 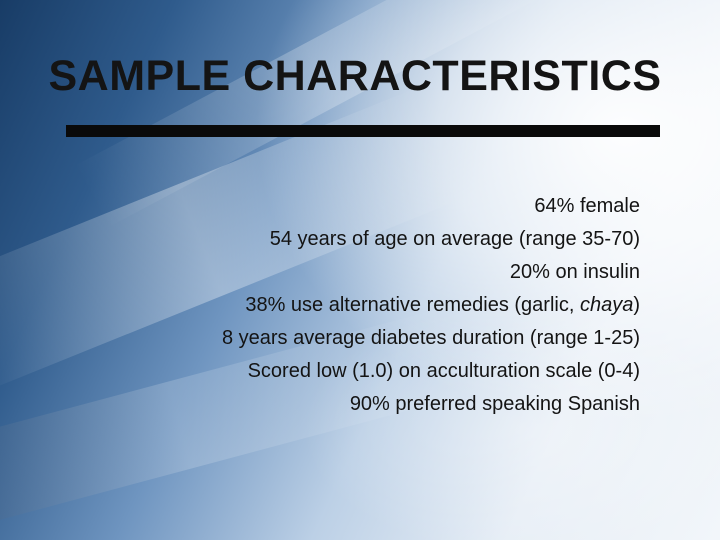 I want to click on list-item: 90% preferred speaking Spanish, so click(x=494, y=404).